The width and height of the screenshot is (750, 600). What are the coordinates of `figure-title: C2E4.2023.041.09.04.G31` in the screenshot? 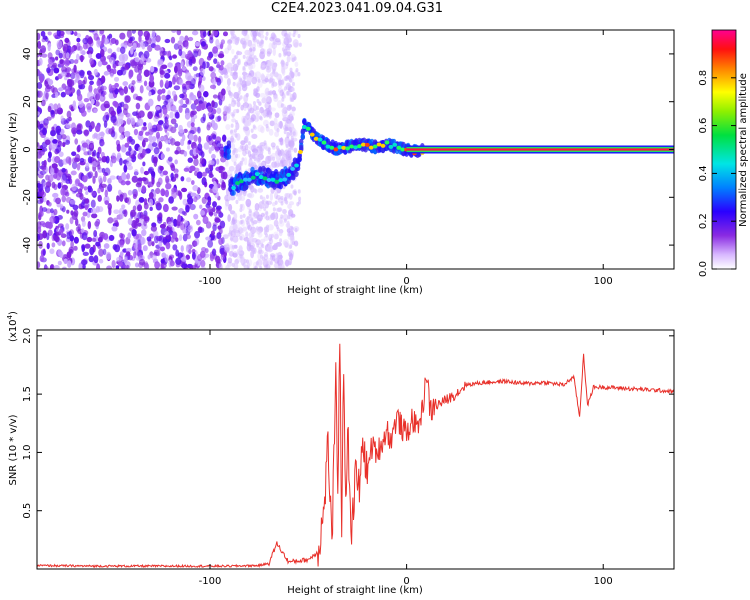 It's located at (357, 8).